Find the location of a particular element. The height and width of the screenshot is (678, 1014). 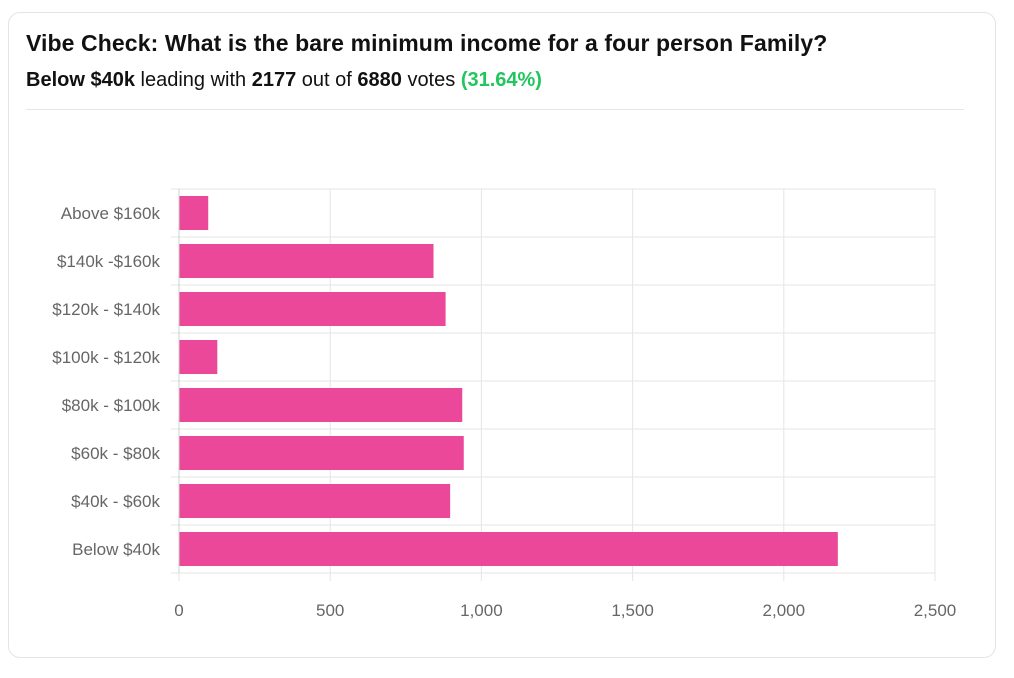

category-label: $60k - $80k is located at coordinates (115, 453).